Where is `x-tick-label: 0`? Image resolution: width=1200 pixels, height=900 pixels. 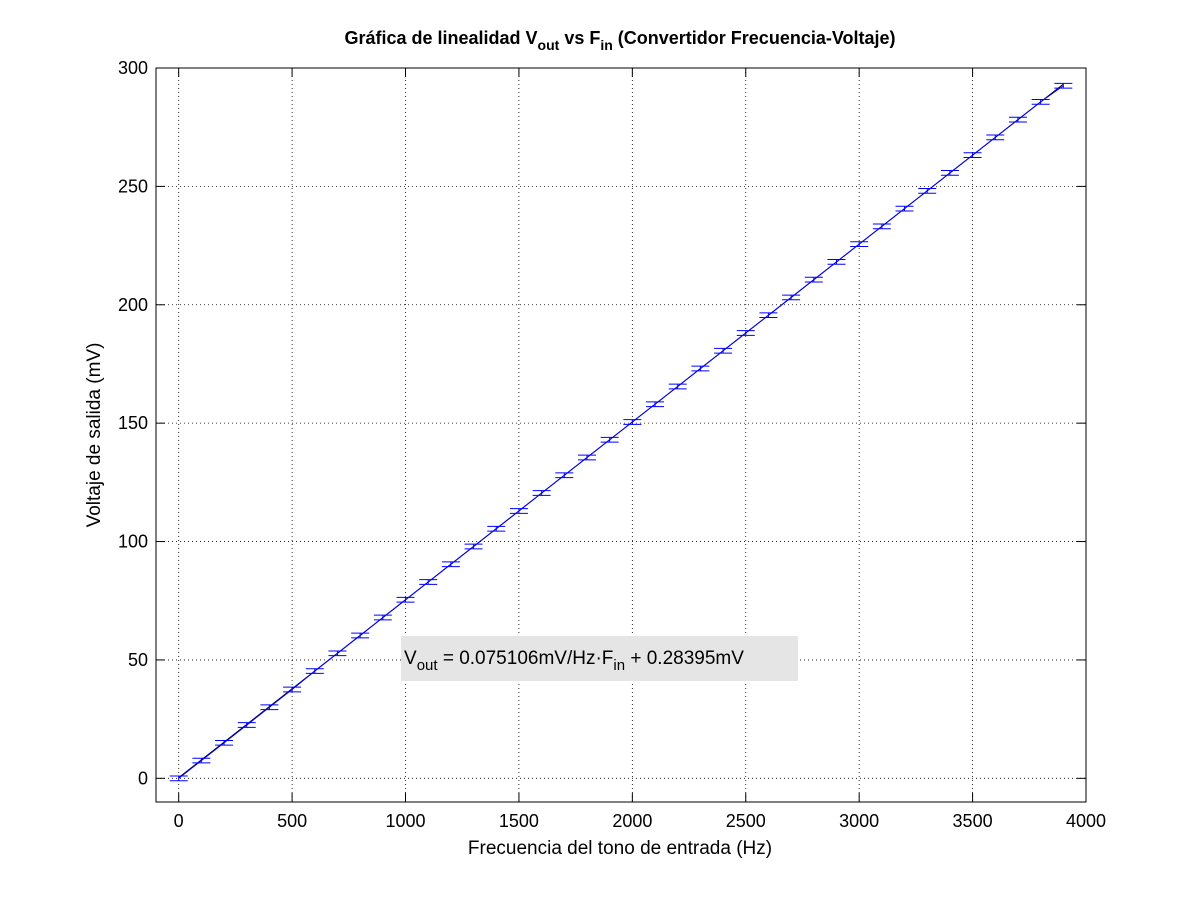
x-tick-label: 0 is located at coordinates (179, 821).